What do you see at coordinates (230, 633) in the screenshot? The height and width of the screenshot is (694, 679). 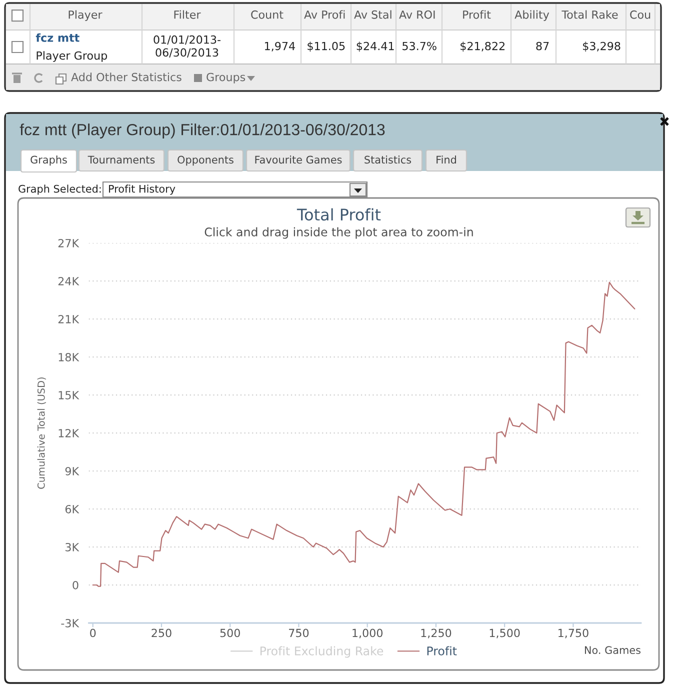 I see `x-tick-label: 500` at bounding box center [230, 633].